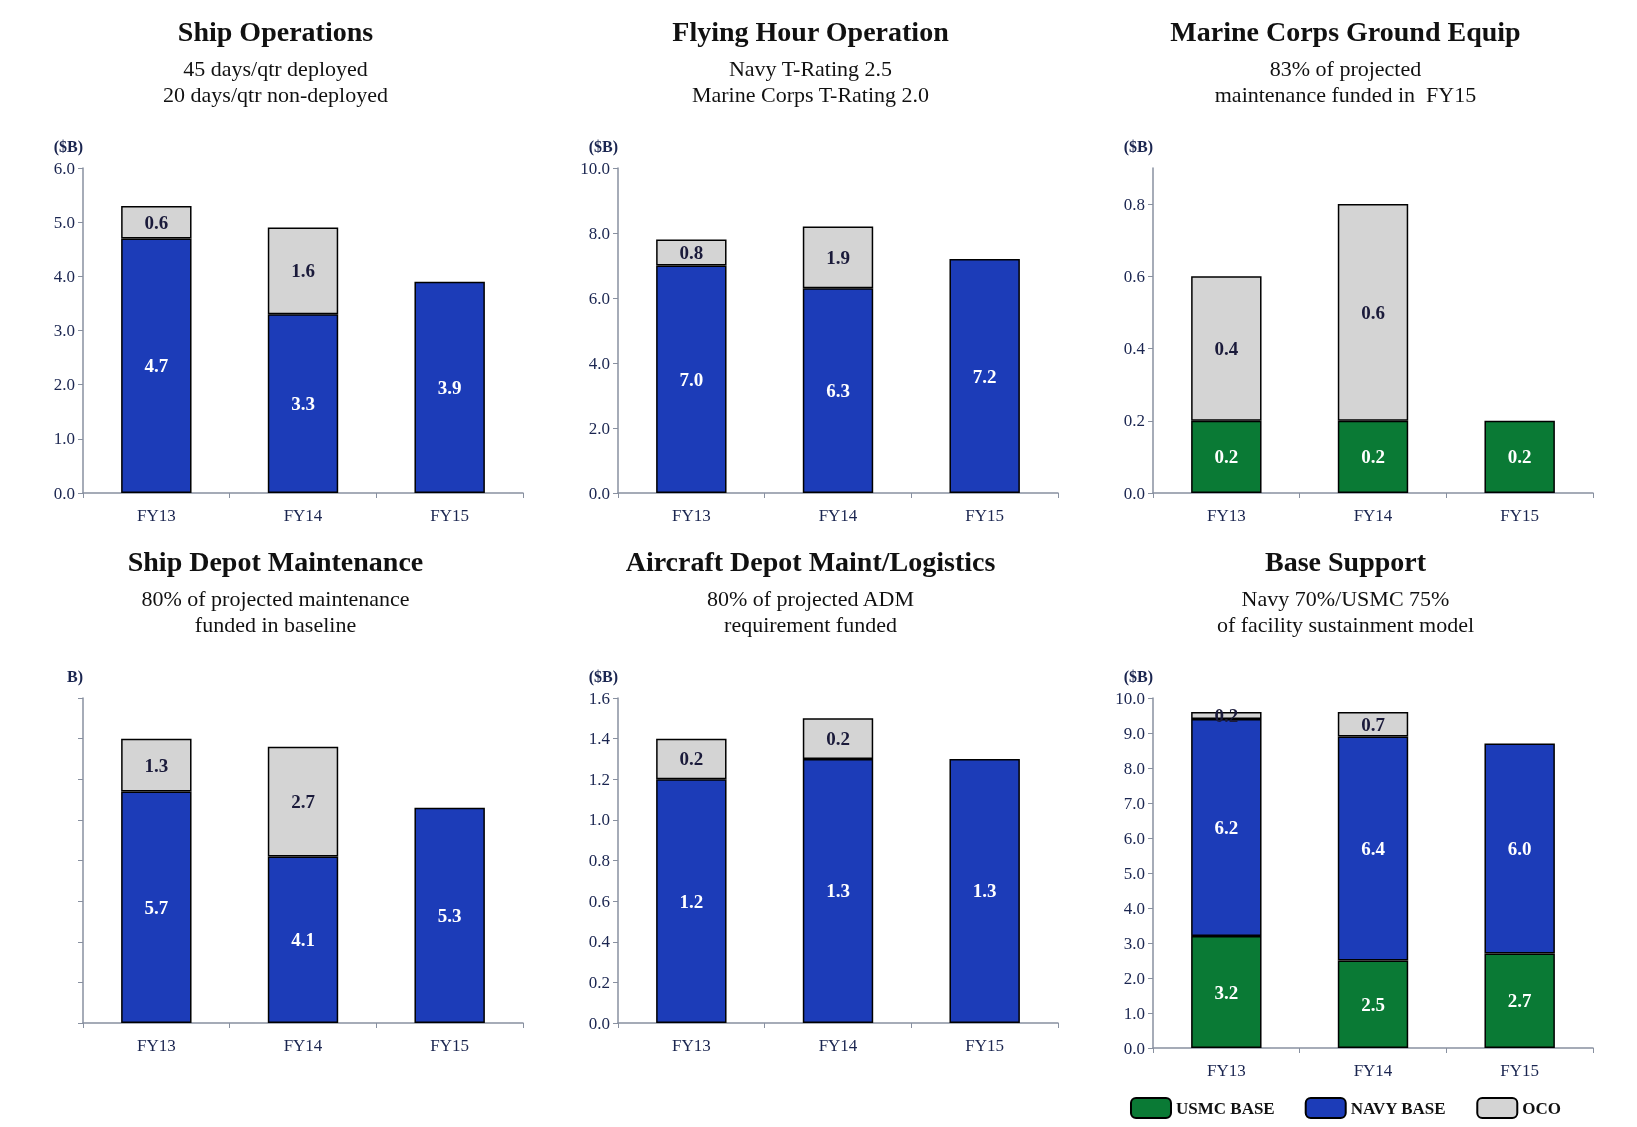 The width and height of the screenshot is (1637, 1127). I want to click on data-label: 3.3, so click(303, 404).